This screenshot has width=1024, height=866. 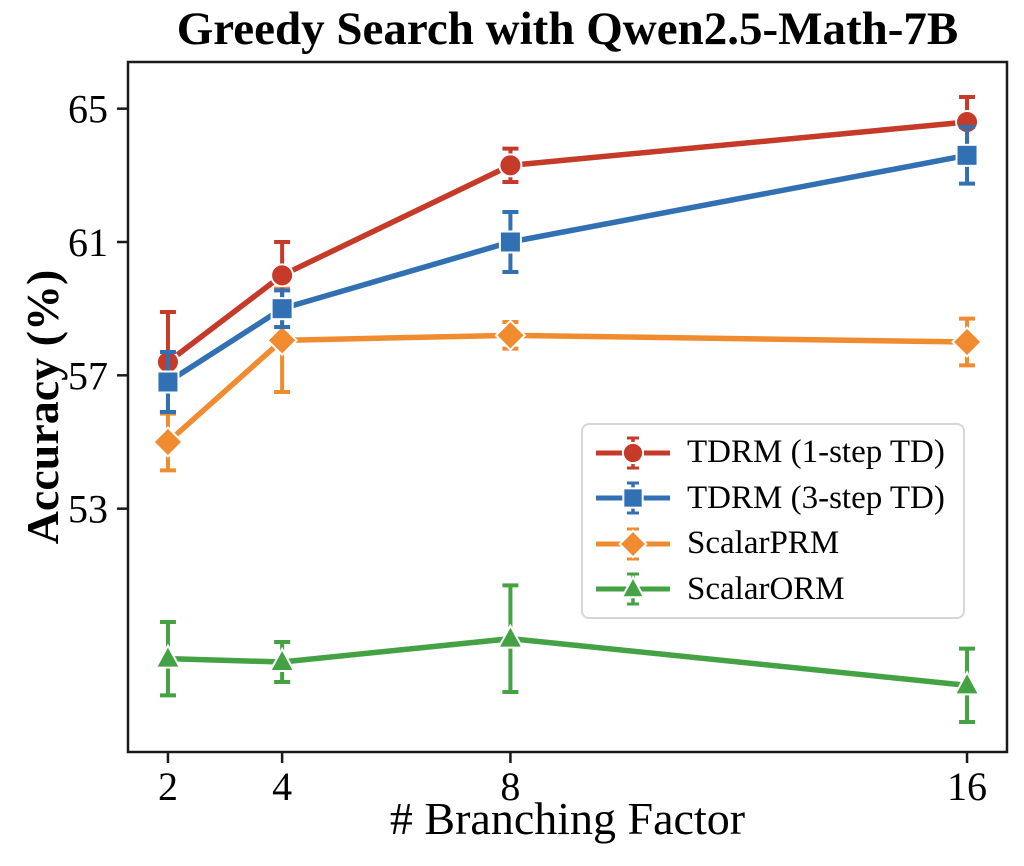 I want to click on scalarorm-series, so click(x=567, y=653).